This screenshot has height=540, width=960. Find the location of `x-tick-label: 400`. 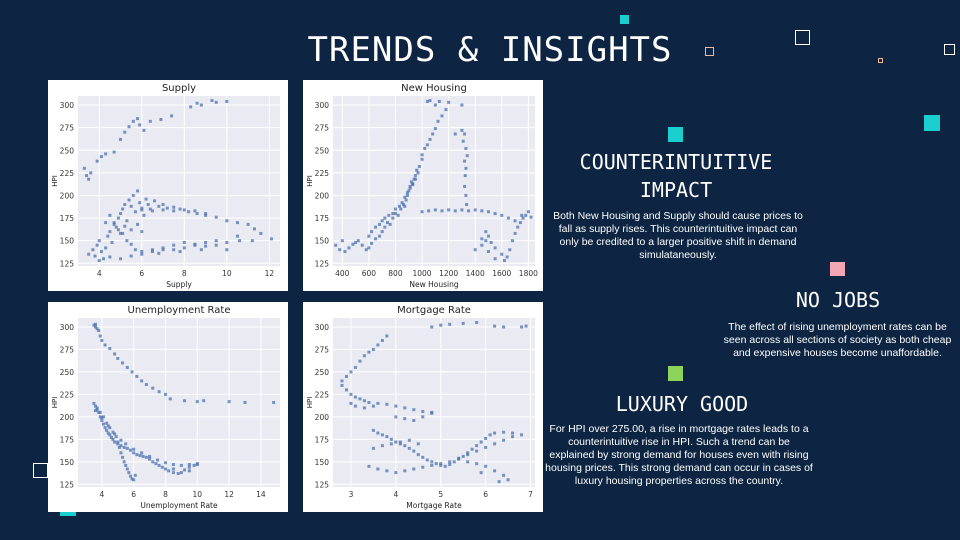

x-tick-label: 400 is located at coordinates (342, 273).